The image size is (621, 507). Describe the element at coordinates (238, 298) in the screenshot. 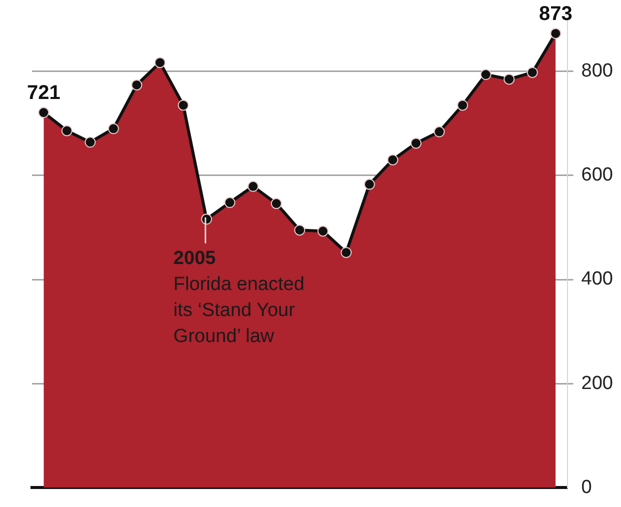

I see `annotation: 2005 Florida enacted its ‘Stand Your Ground’ law` at that location.